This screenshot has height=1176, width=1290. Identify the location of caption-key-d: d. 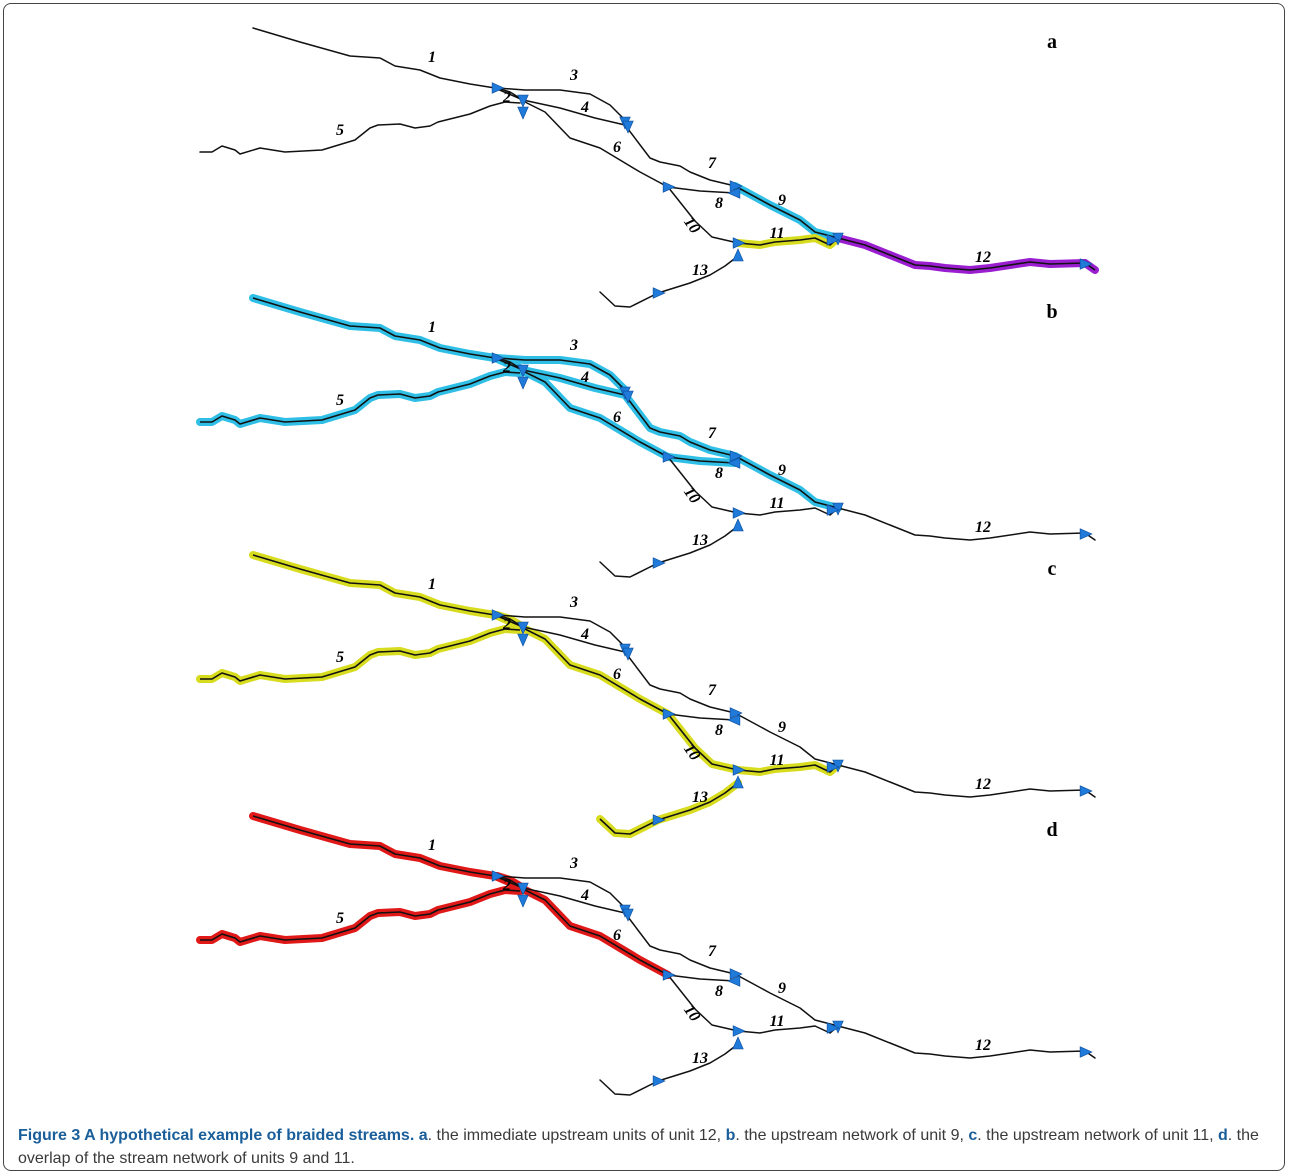
(1222, 1135).